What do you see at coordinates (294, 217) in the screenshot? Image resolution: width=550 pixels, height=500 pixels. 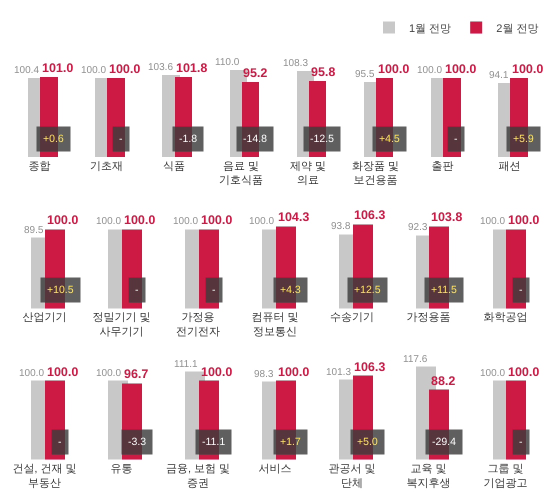 I see `data-label: 104.3` at bounding box center [294, 217].